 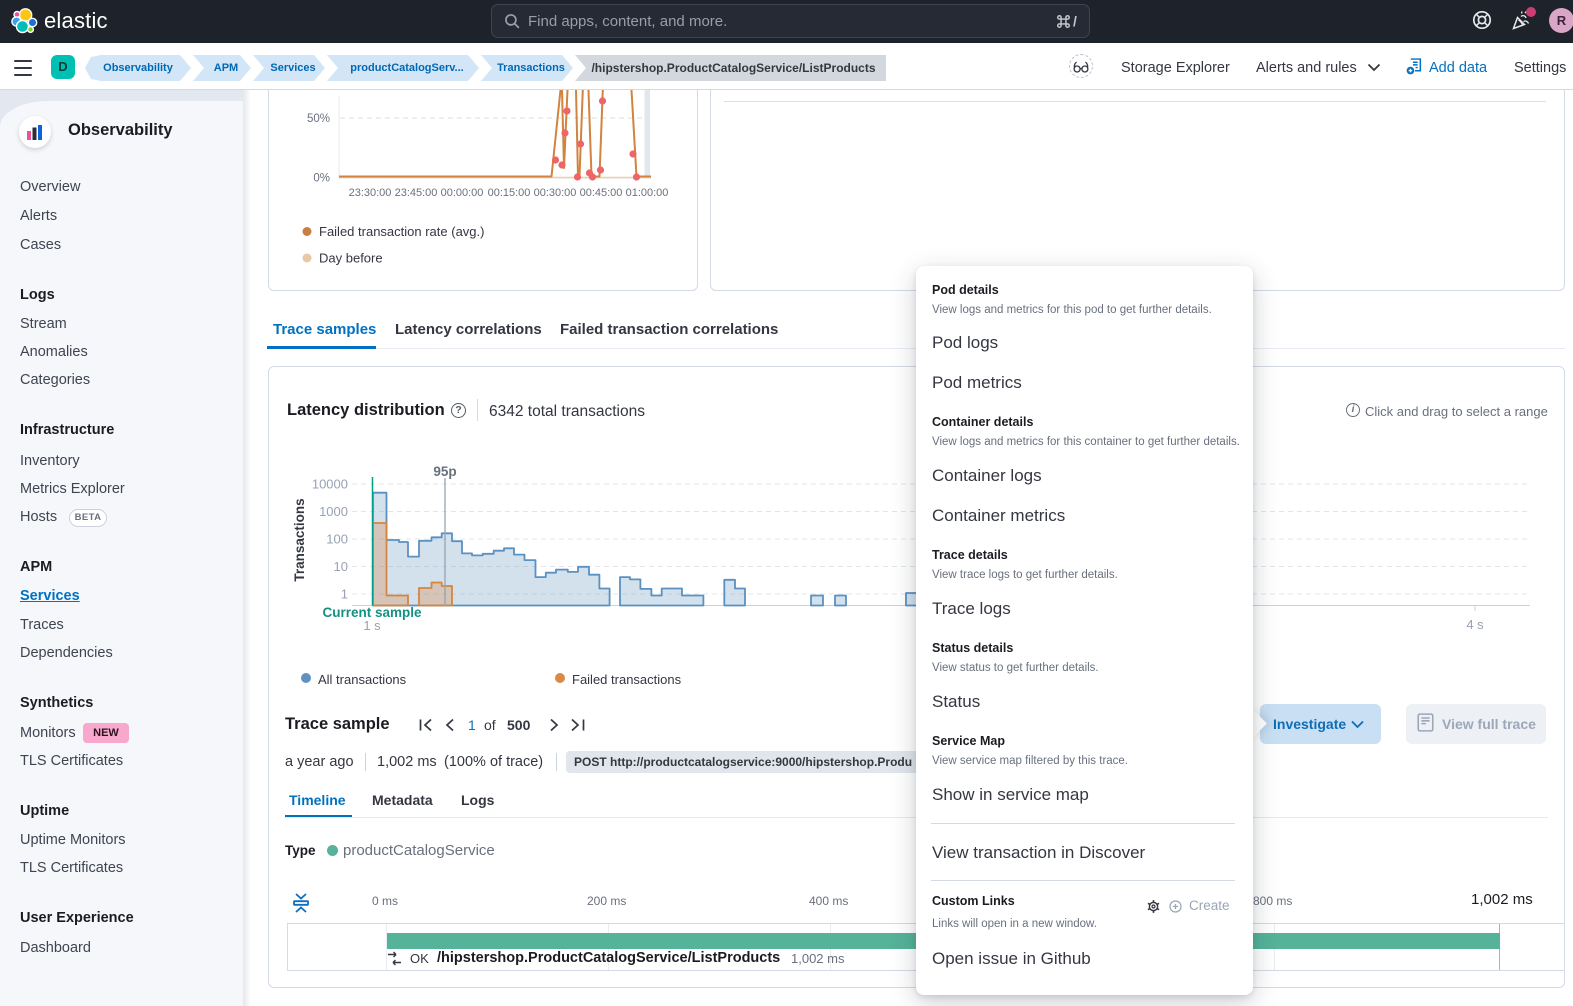 What do you see at coordinates (1475, 624) in the screenshot?
I see `svg-text: 4 s` at bounding box center [1475, 624].